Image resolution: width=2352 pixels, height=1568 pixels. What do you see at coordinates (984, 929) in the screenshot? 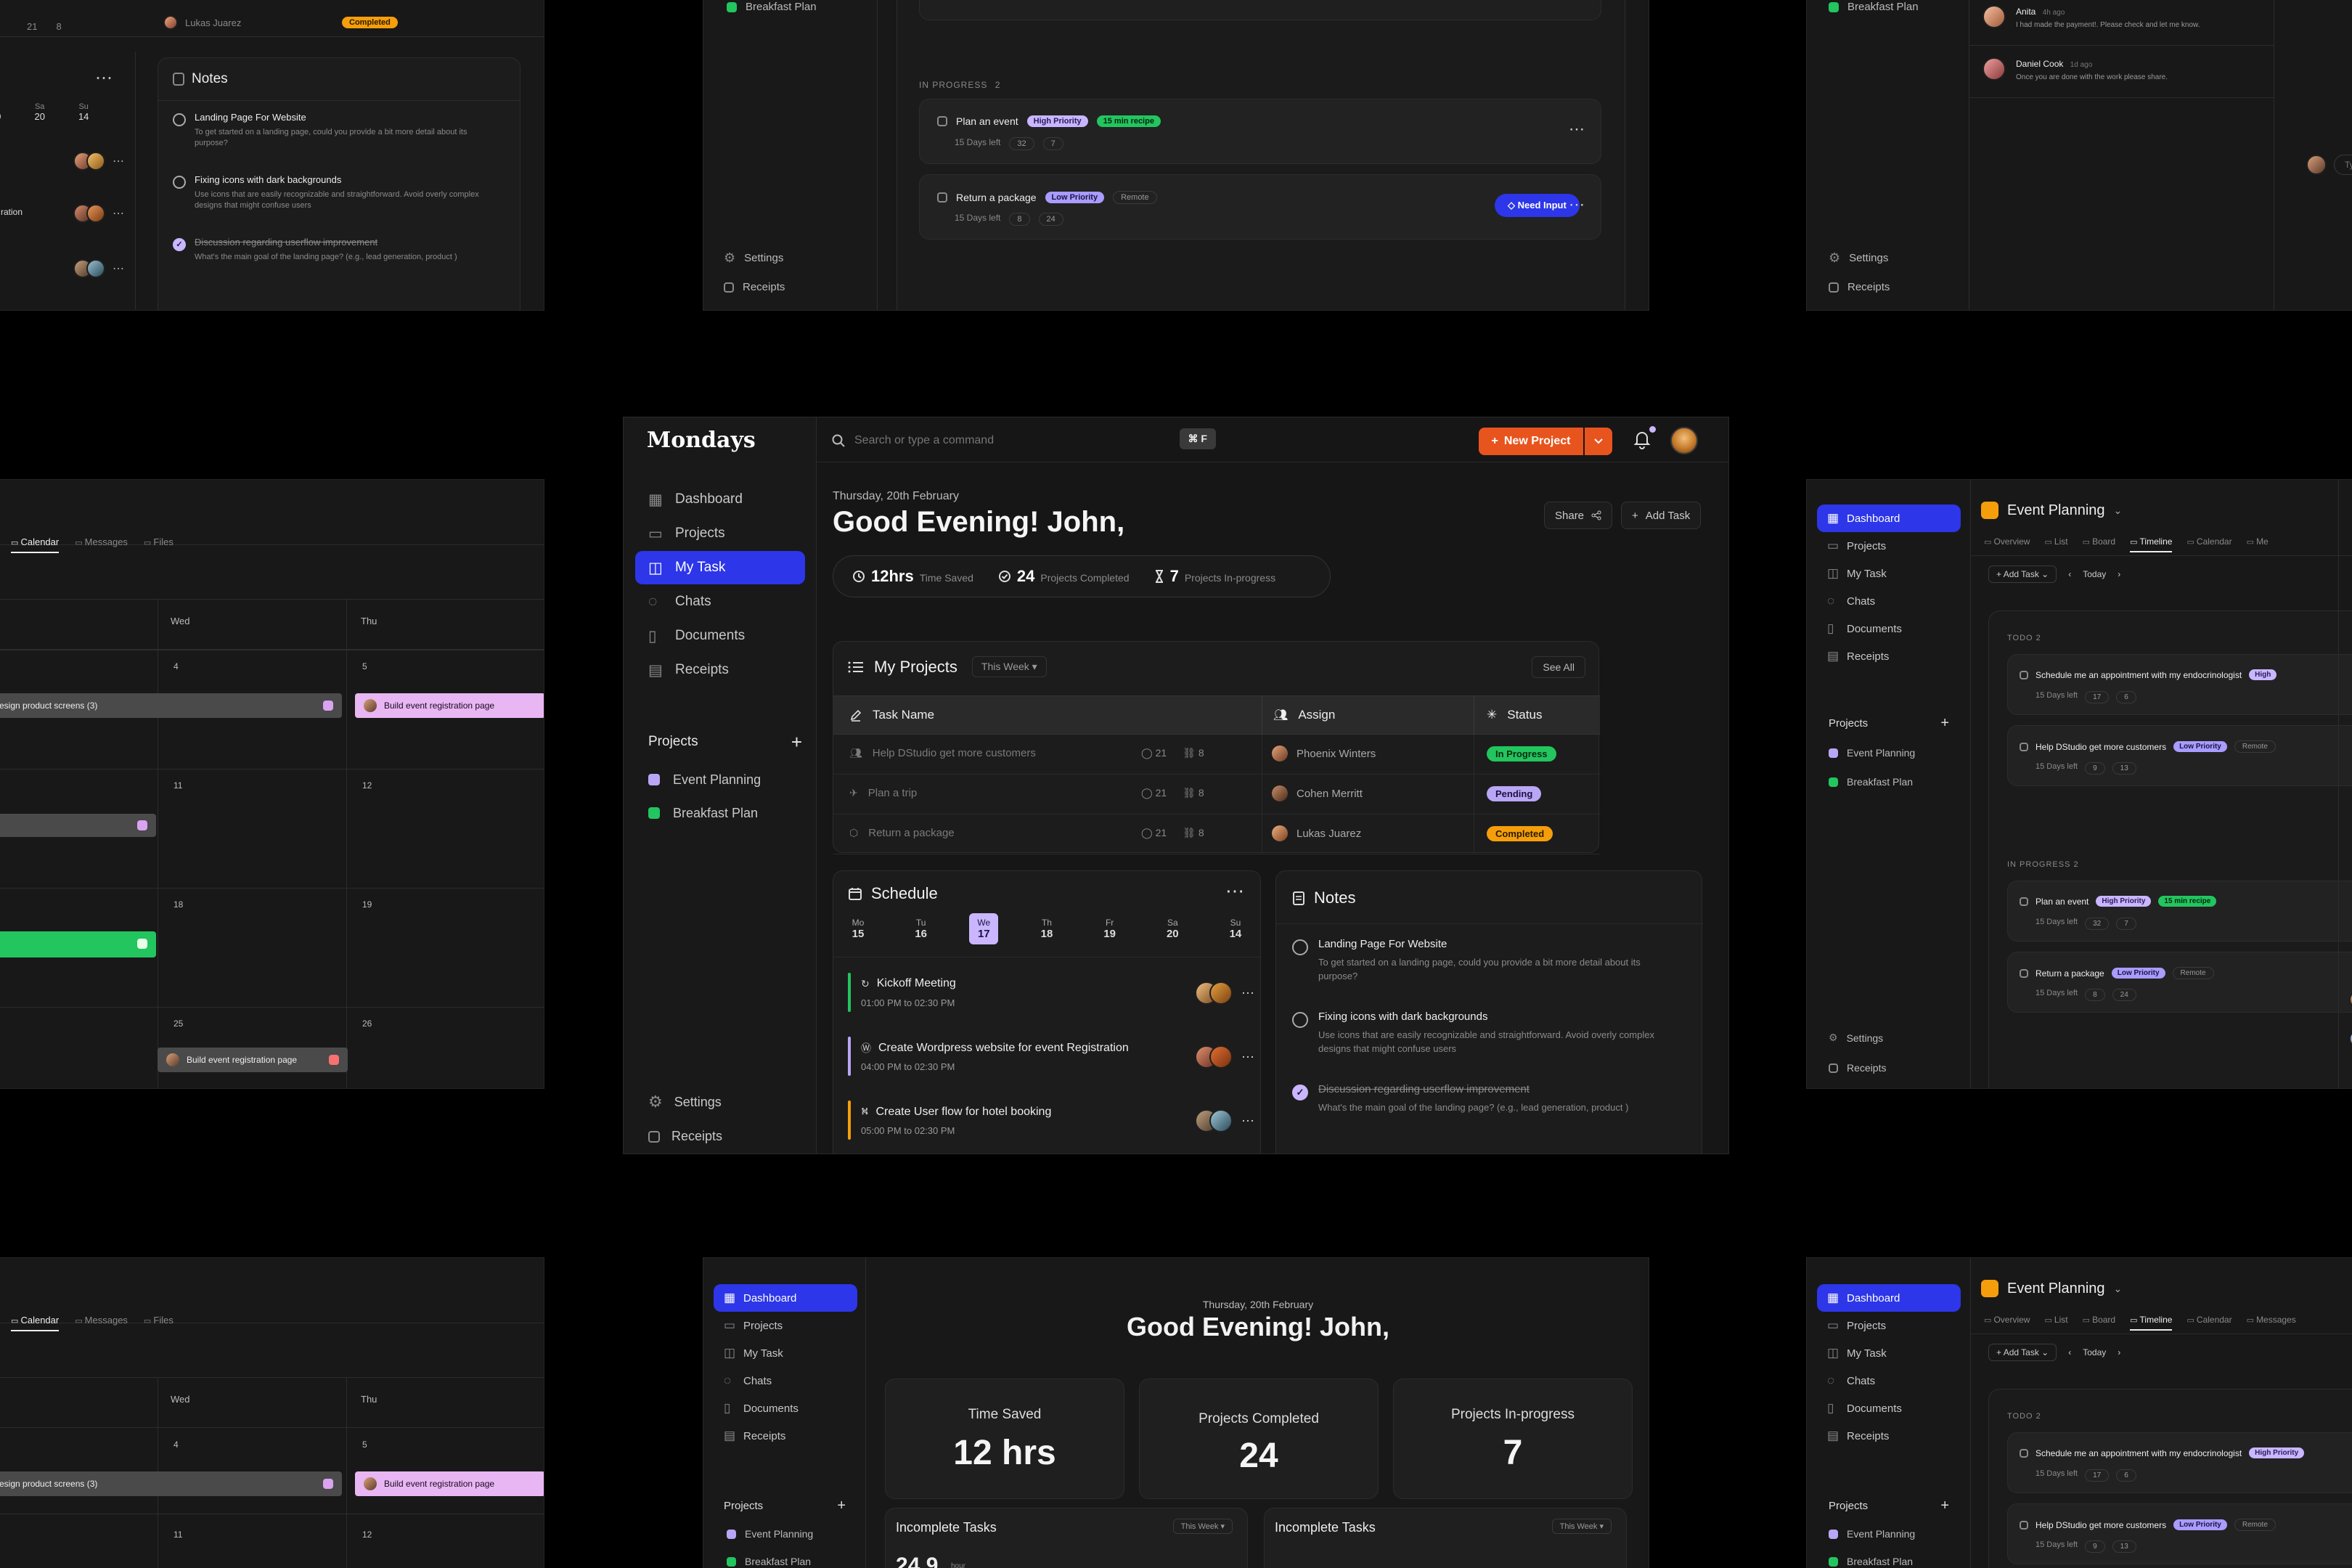
I see `schedule-day: We 17` at bounding box center [984, 929].